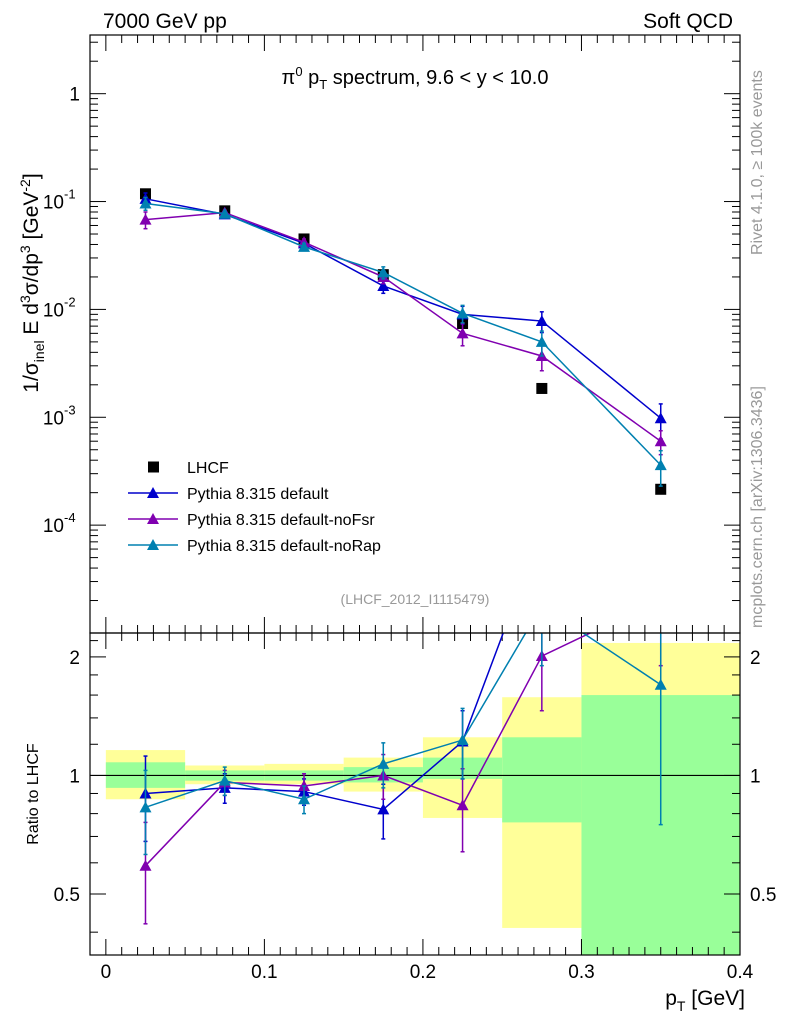 This screenshot has width=786, height=1024. What do you see at coordinates (311, 78) in the screenshot?
I see `title-p: p` at bounding box center [311, 78].